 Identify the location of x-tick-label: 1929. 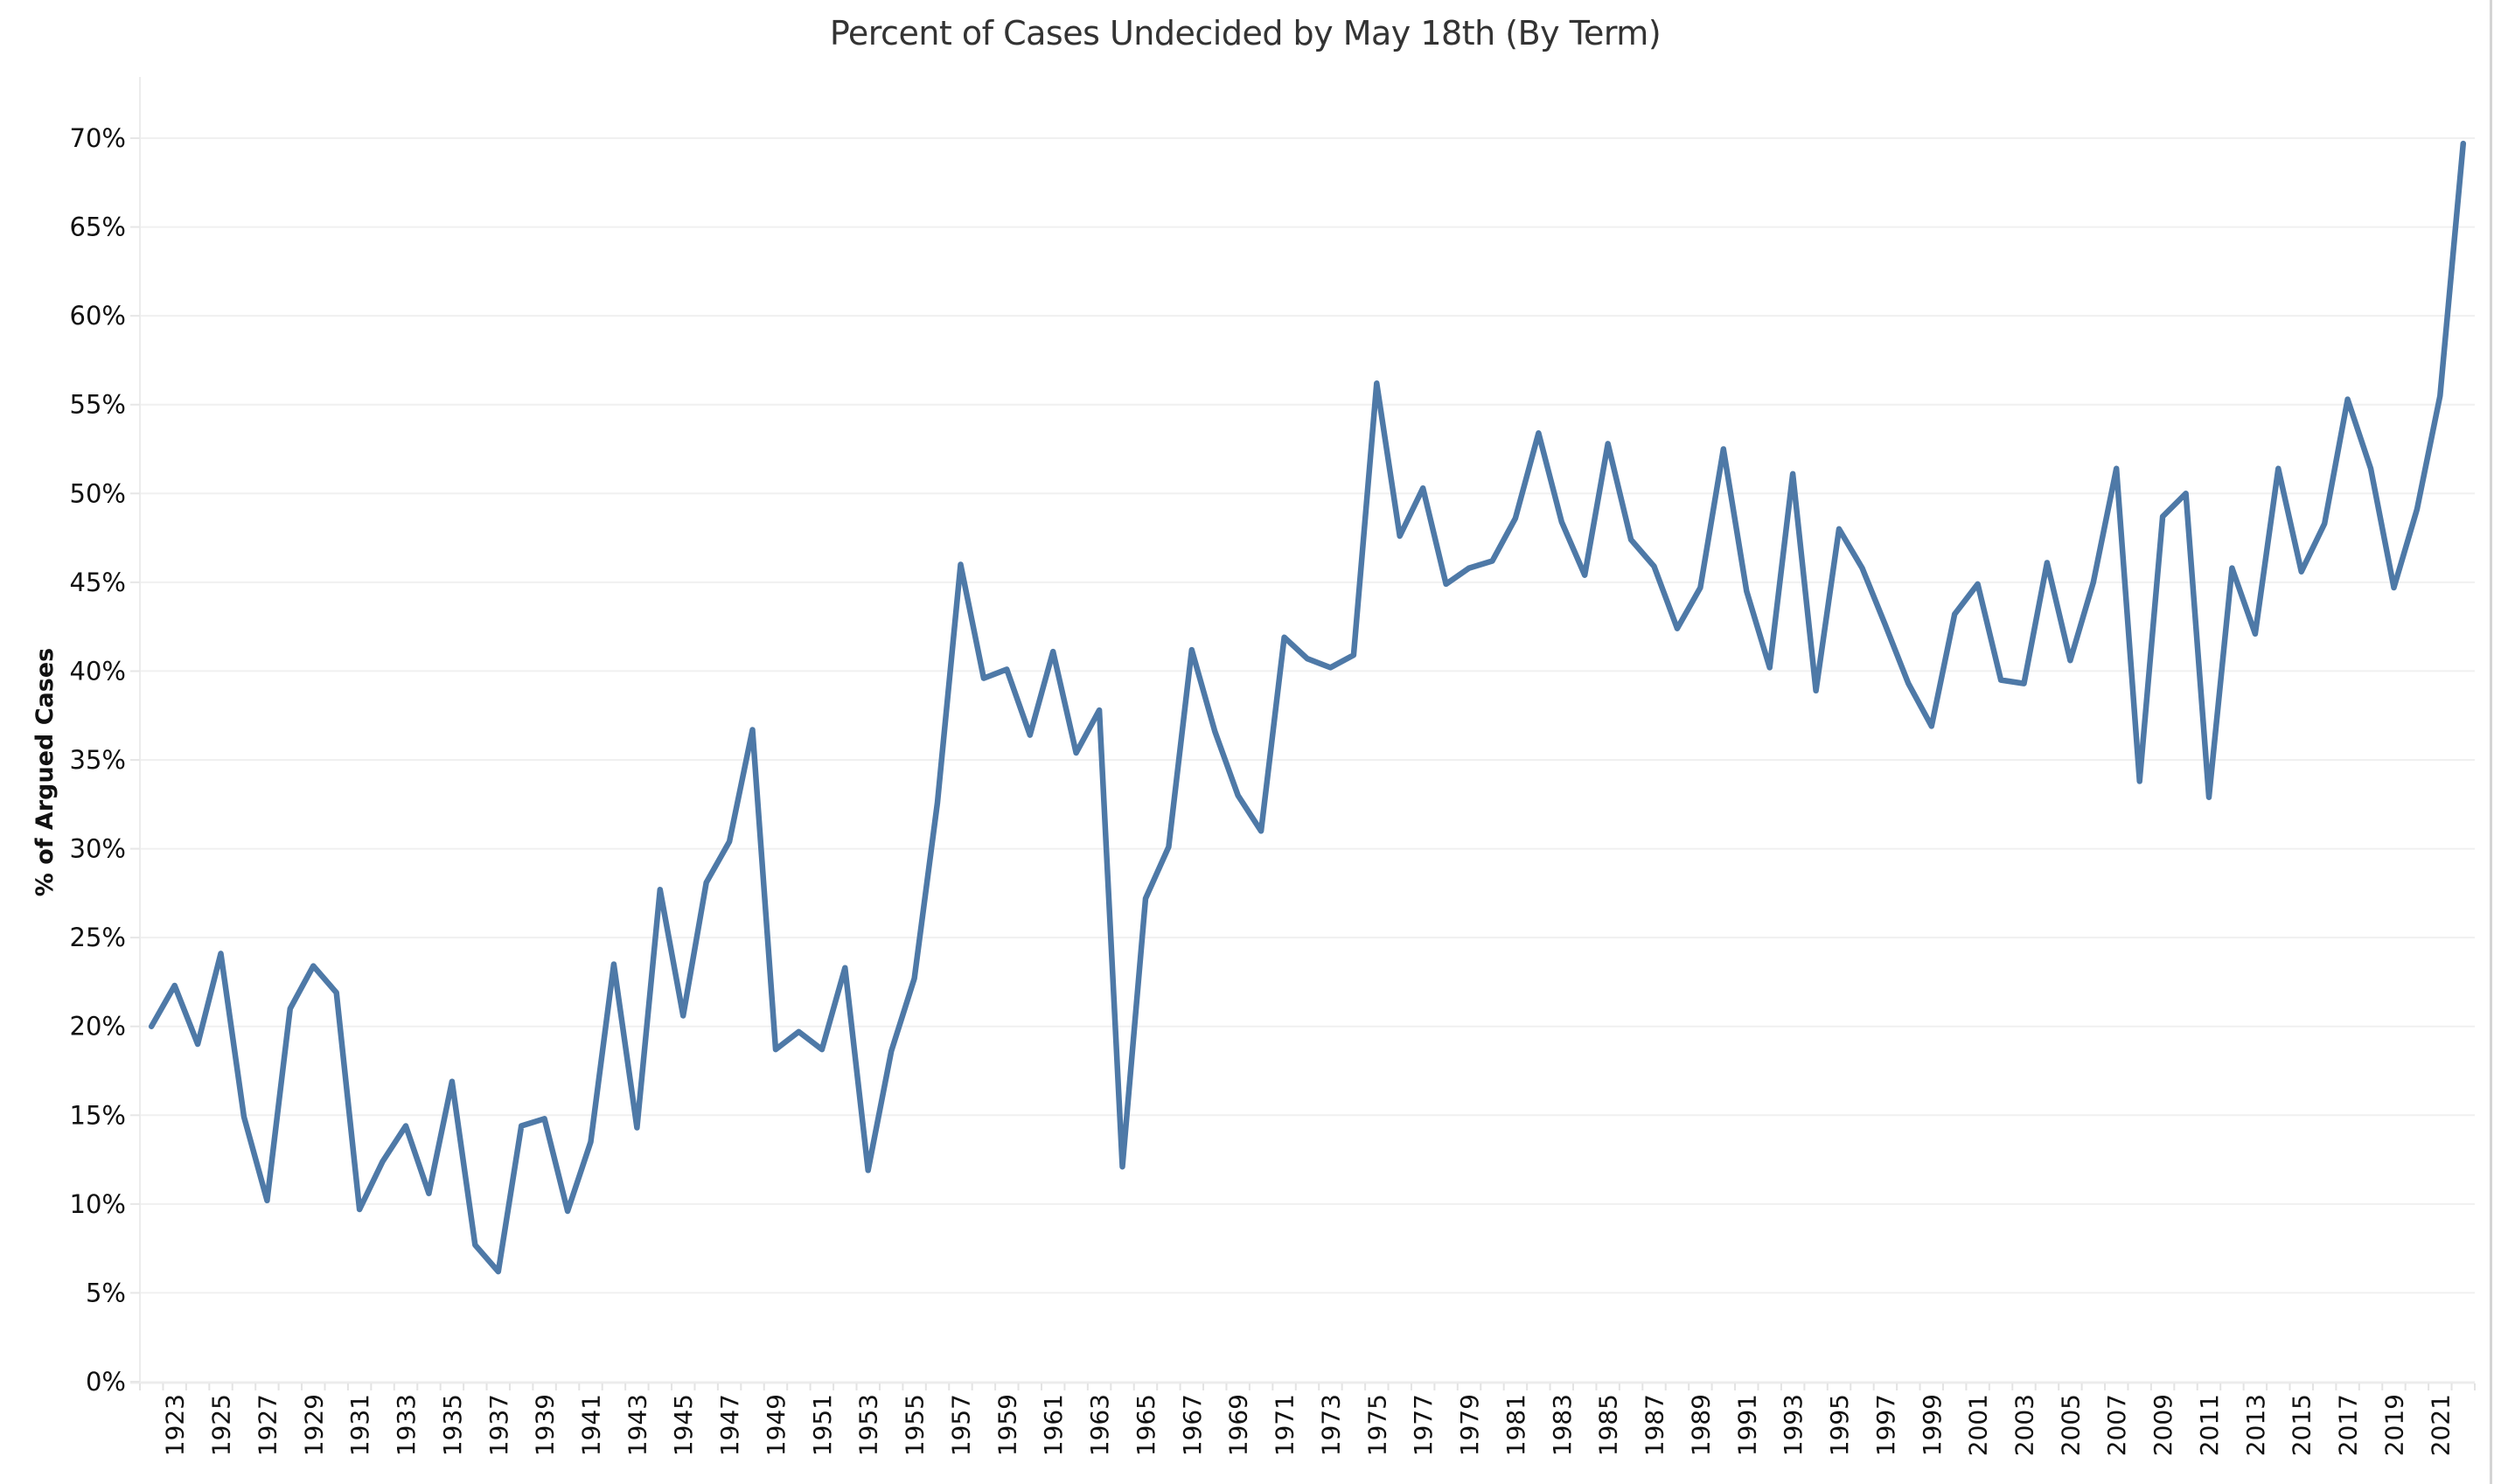
(313, 1425).